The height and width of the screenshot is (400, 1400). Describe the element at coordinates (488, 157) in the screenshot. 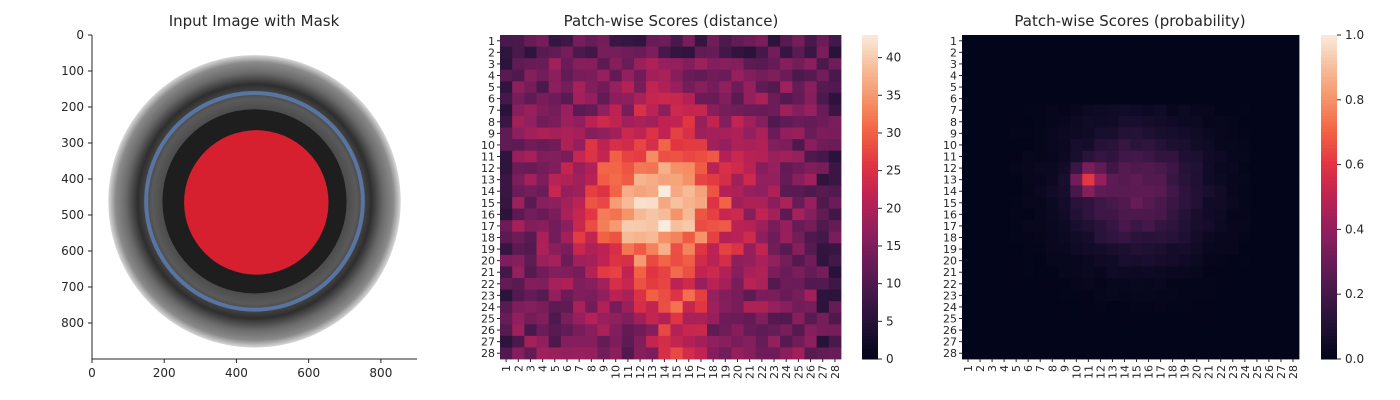

I see `y-tick-label: 11` at that location.